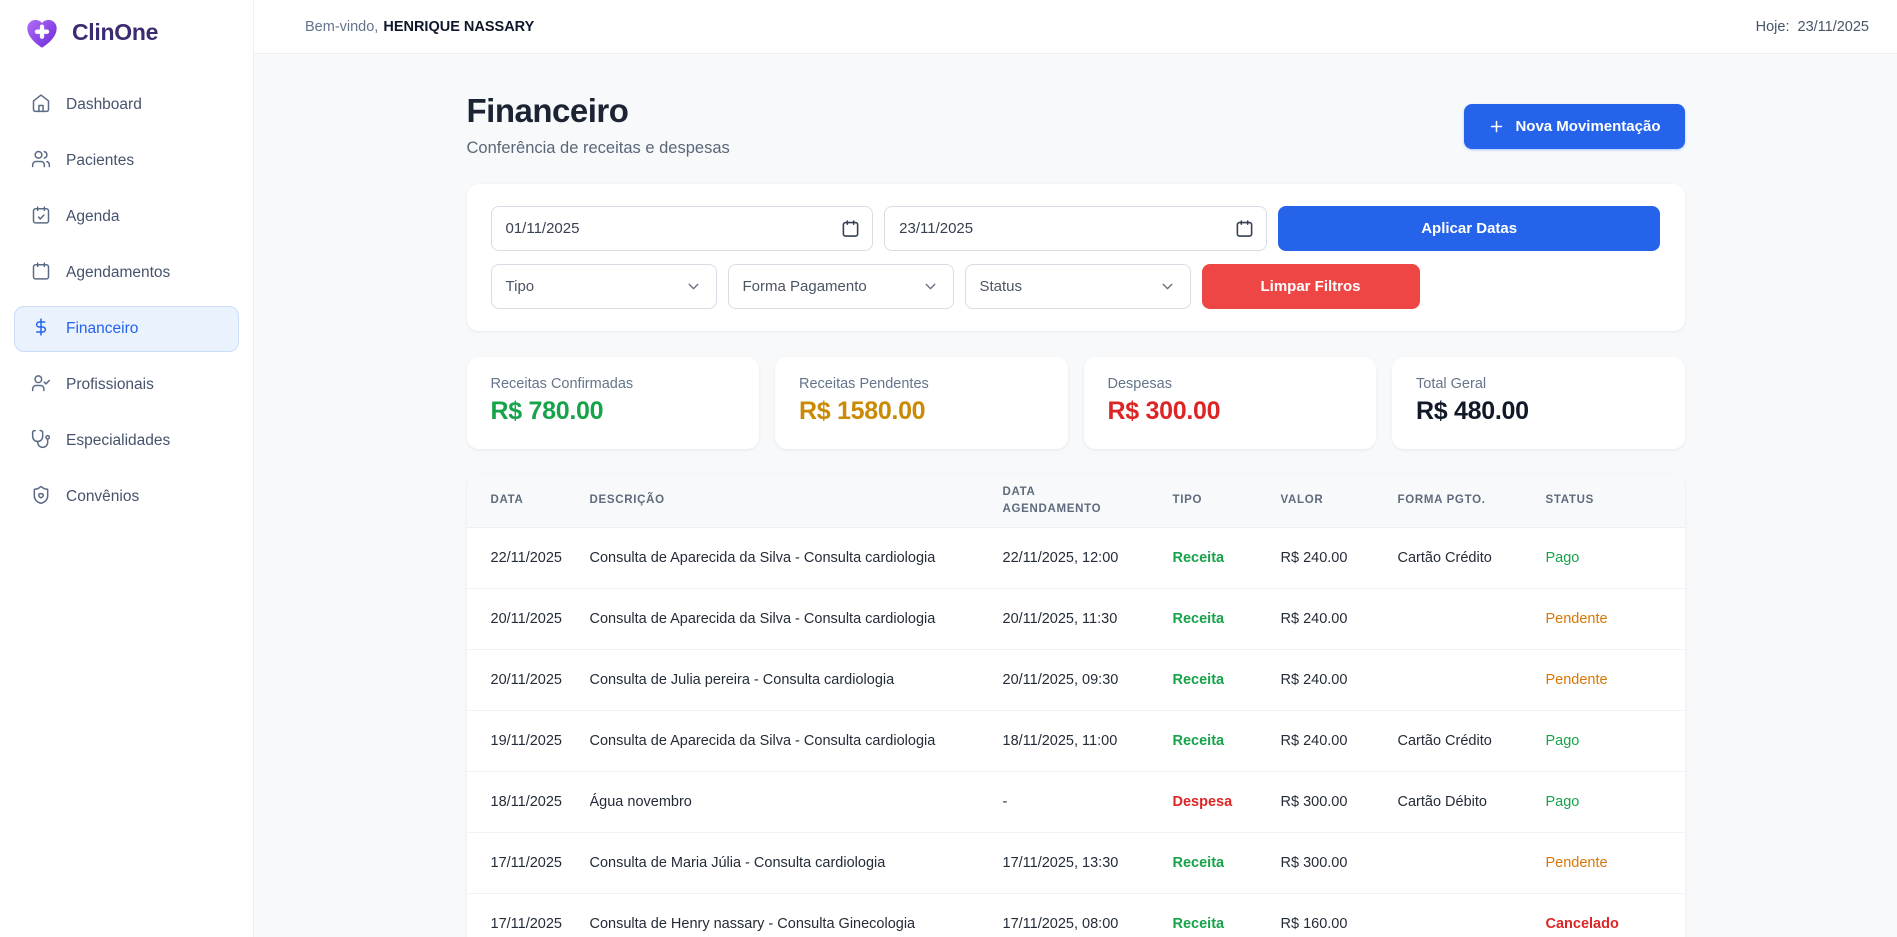 The height and width of the screenshot is (937, 1897). I want to click on summary-card-label: Receitas Confirmadas, so click(562, 384).